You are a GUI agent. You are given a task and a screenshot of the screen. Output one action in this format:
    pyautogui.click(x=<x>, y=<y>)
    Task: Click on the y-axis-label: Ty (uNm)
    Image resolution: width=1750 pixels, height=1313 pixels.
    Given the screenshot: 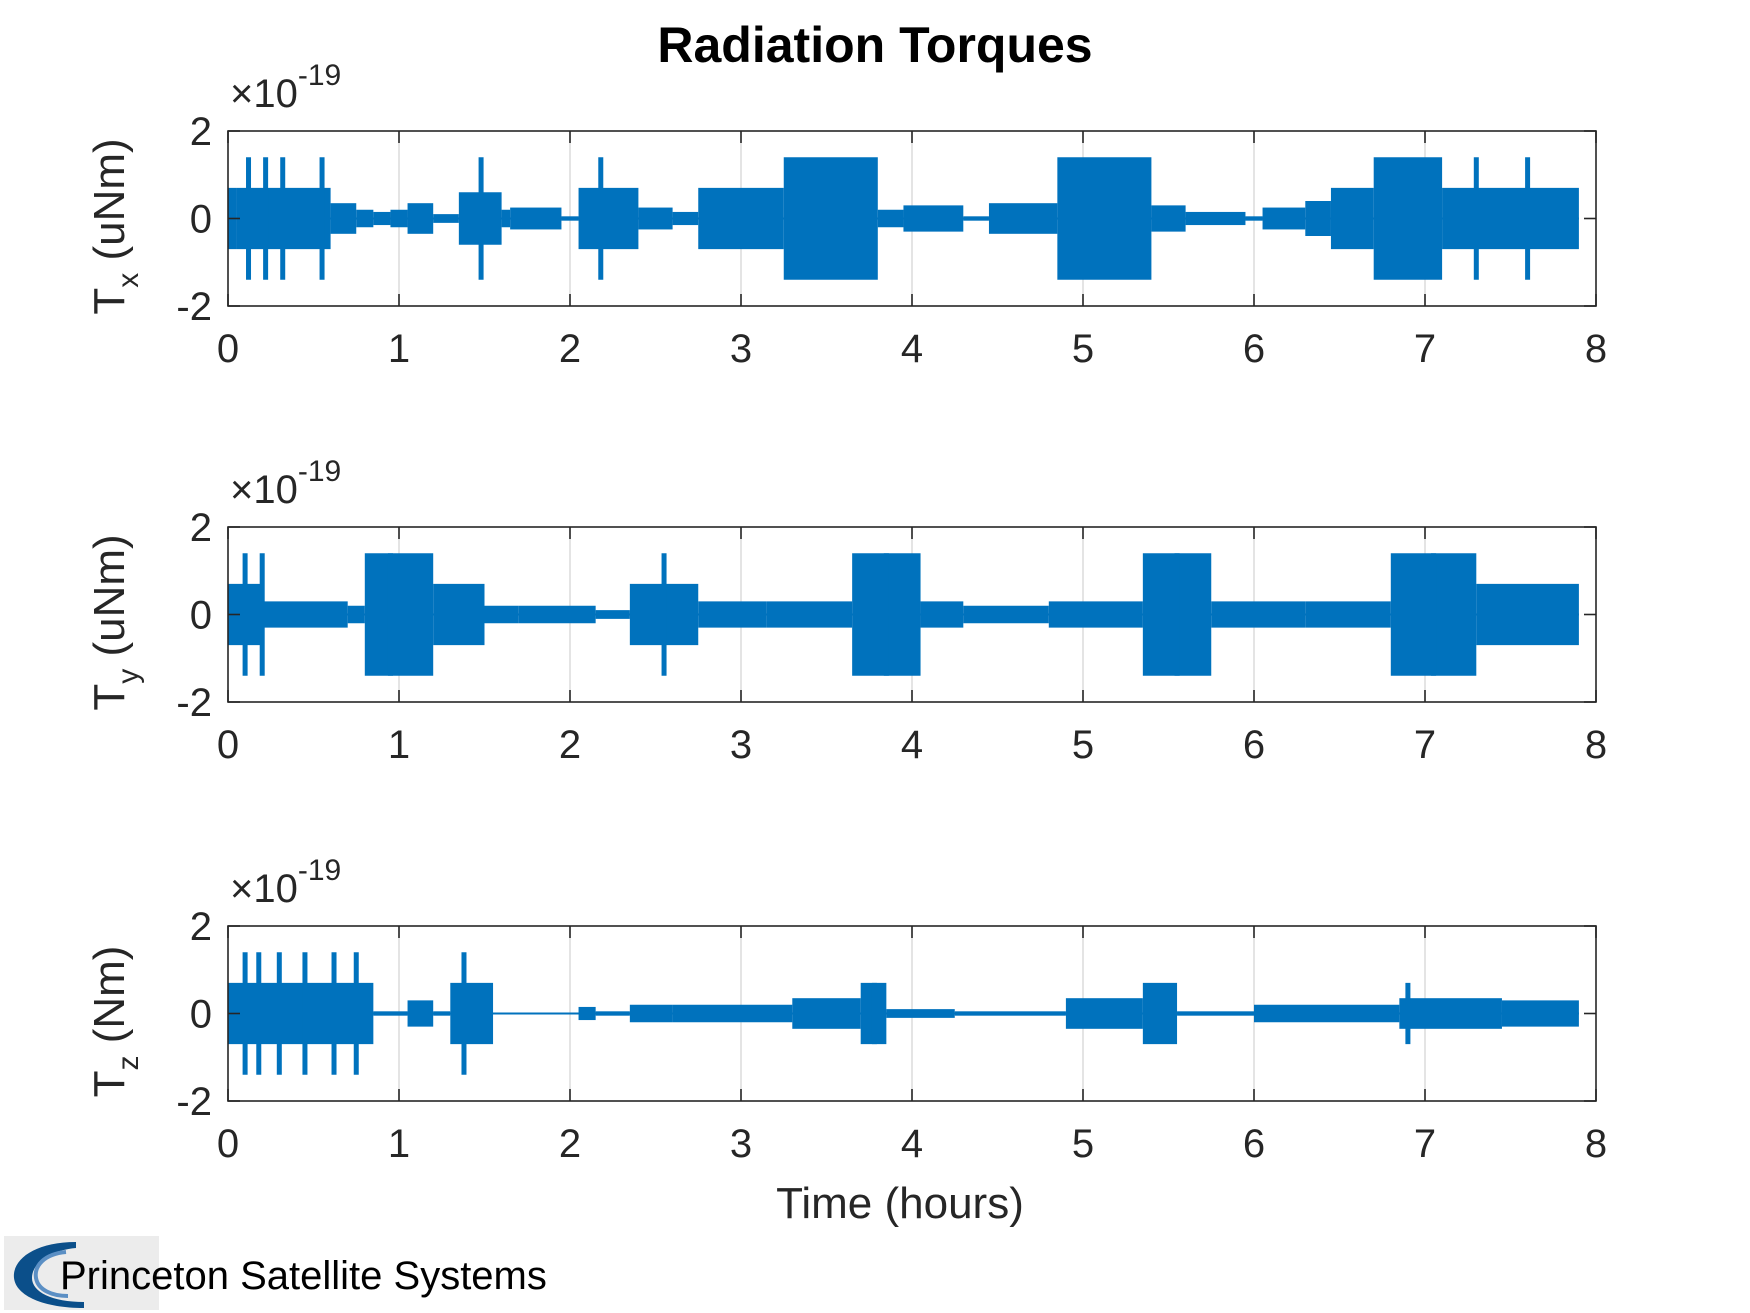 What is the action you would take?
    pyautogui.click(x=115, y=622)
    